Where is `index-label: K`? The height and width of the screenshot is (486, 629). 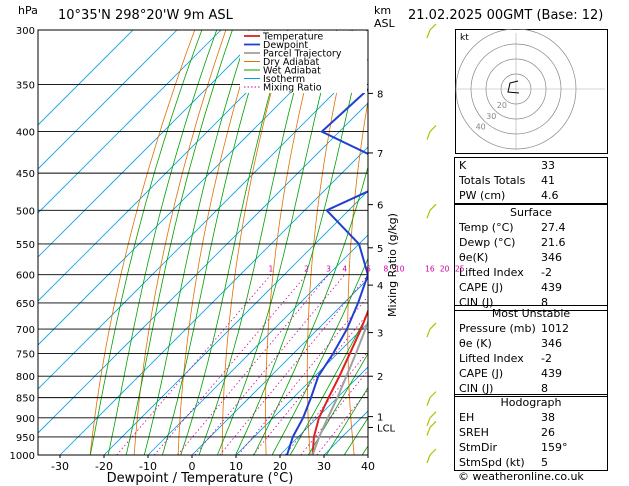
index-label: K is located at coordinates (463, 165).